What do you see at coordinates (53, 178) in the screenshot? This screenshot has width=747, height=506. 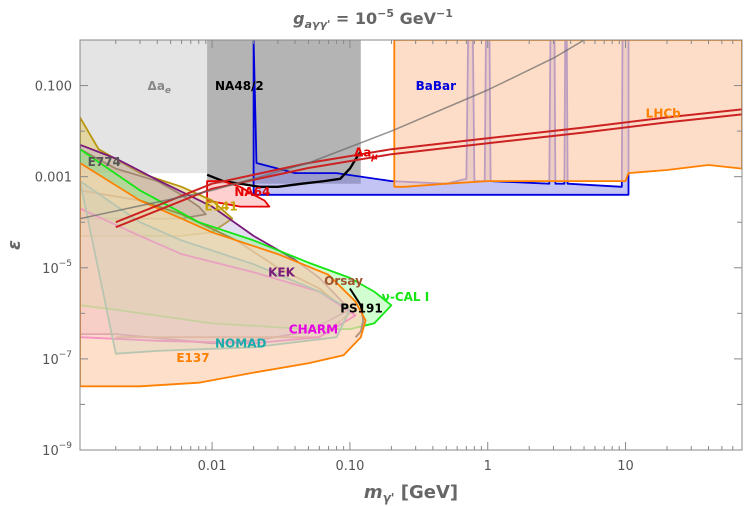 I see `y-tick-label: 0.001` at bounding box center [53, 178].